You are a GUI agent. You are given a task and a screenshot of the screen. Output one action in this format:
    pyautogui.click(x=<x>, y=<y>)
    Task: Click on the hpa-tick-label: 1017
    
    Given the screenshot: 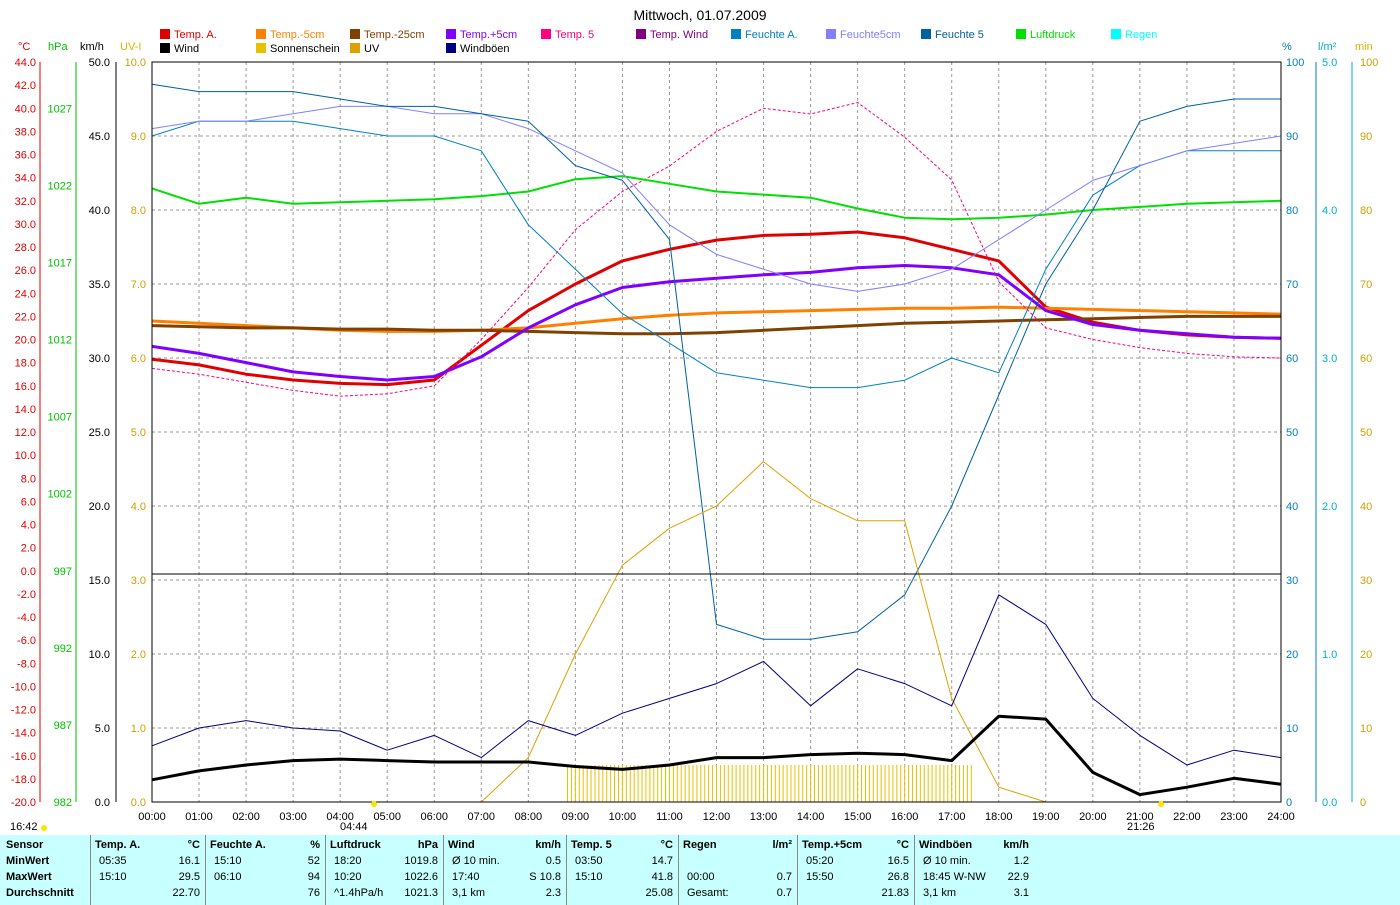 What is the action you would take?
    pyautogui.click(x=60, y=263)
    